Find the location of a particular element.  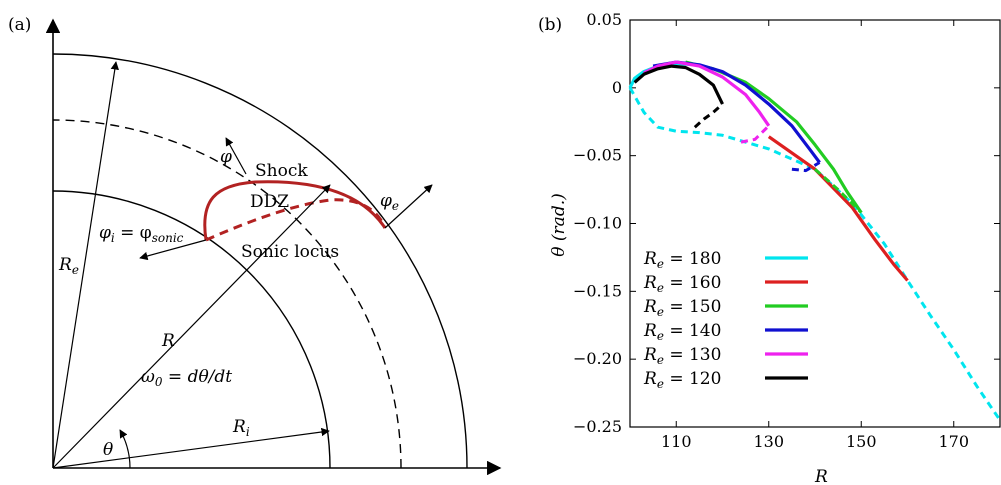

theta-label: θ is located at coordinates (108, 450).